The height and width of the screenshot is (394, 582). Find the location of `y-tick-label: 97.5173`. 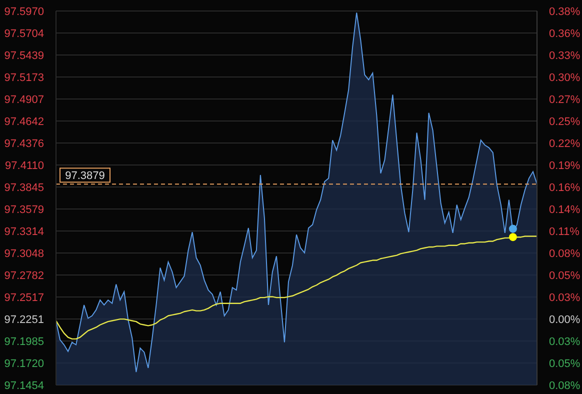

y-tick-label: 97.5173 is located at coordinates (24, 78).